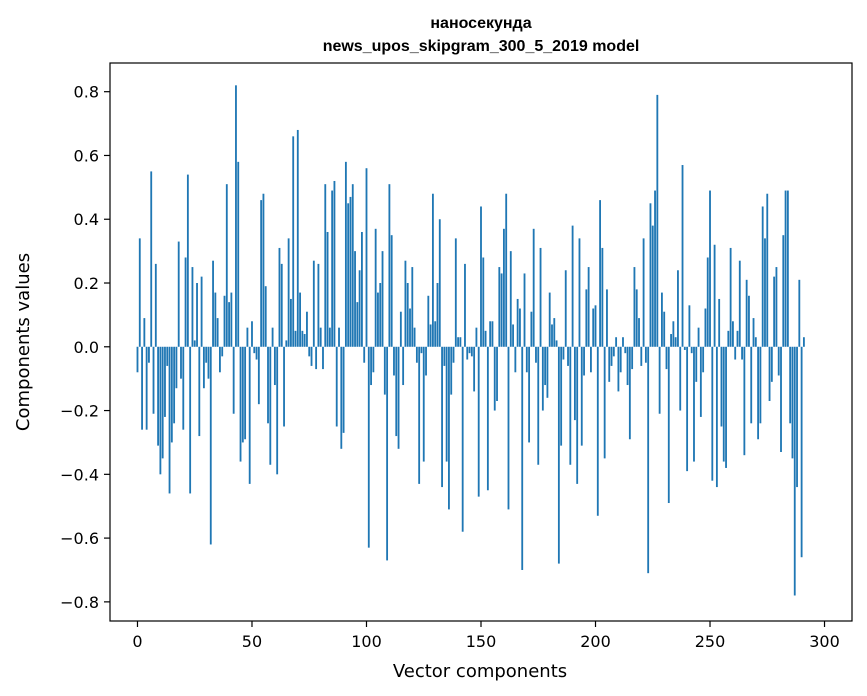  Describe the element at coordinates (481, 46) in the screenshot. I see `chart-subtitle: news_upos_skipgram_300_5_2019 model` at that location.